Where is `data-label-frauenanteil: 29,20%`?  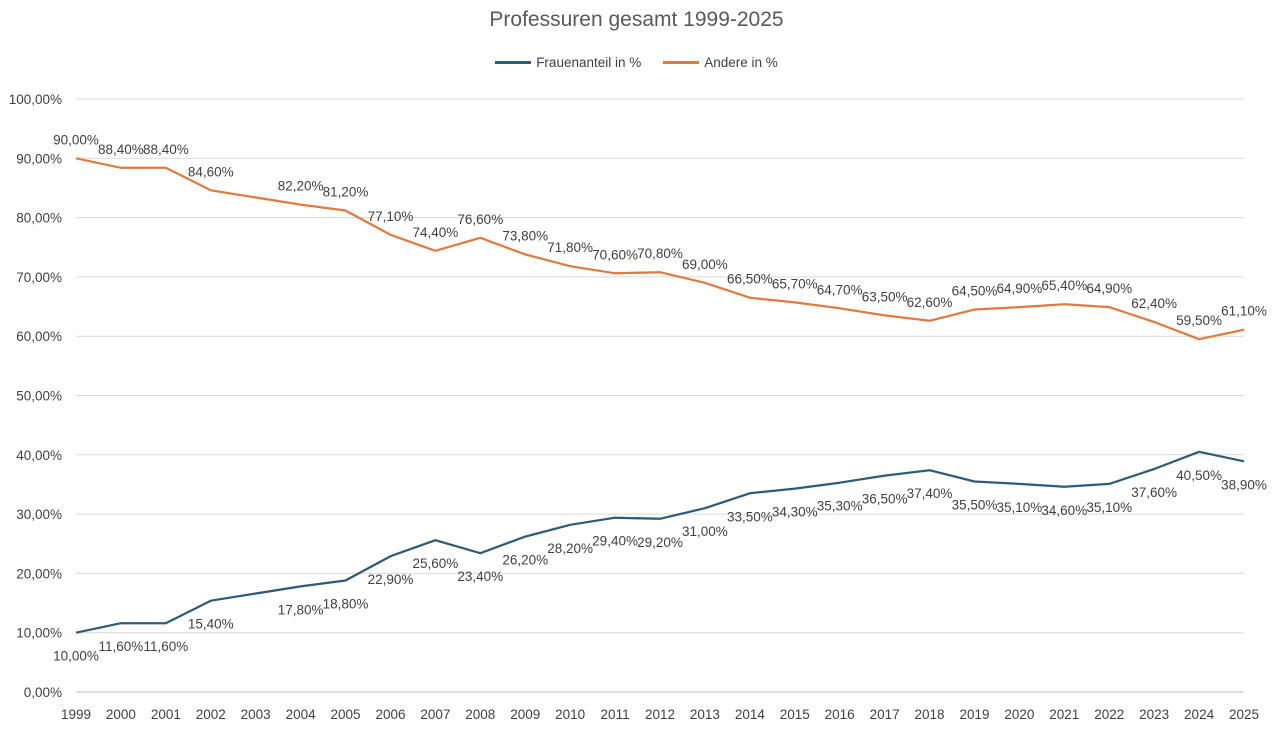 data-label-frauenanteil: 29,20% is located at coordinates (660, 542).